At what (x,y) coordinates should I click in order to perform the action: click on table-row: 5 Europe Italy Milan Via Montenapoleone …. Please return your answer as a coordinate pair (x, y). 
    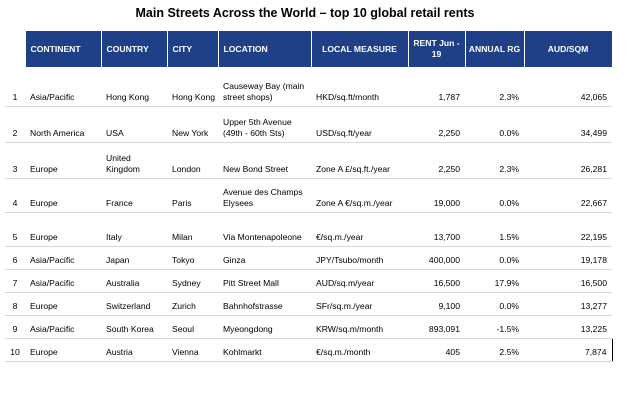
    Looking at the image, I should click on (308, 229).